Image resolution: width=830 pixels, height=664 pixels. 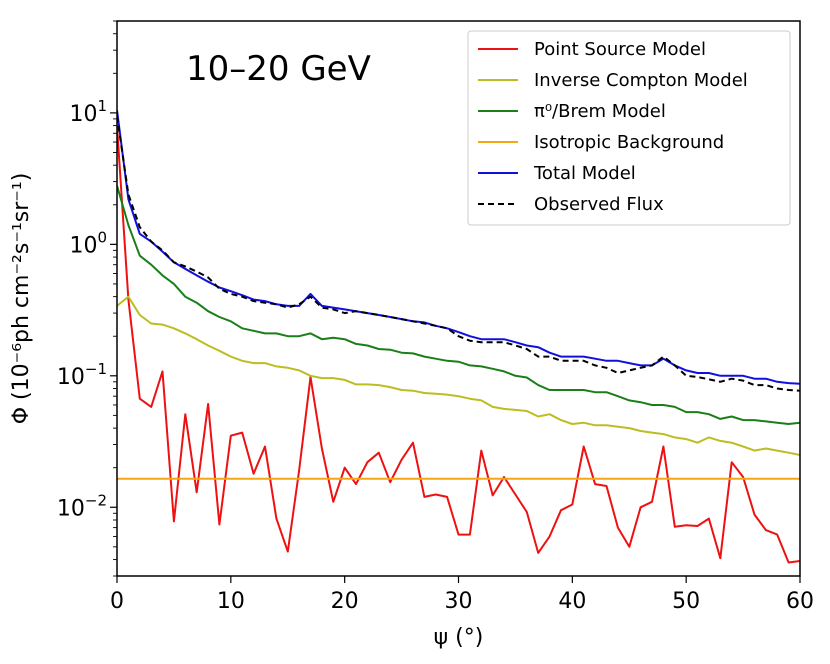 What do you see at coordinates (345, 601) in the screenshot?
I see `x-tick-label: 20` at bounding box center [345, 601].